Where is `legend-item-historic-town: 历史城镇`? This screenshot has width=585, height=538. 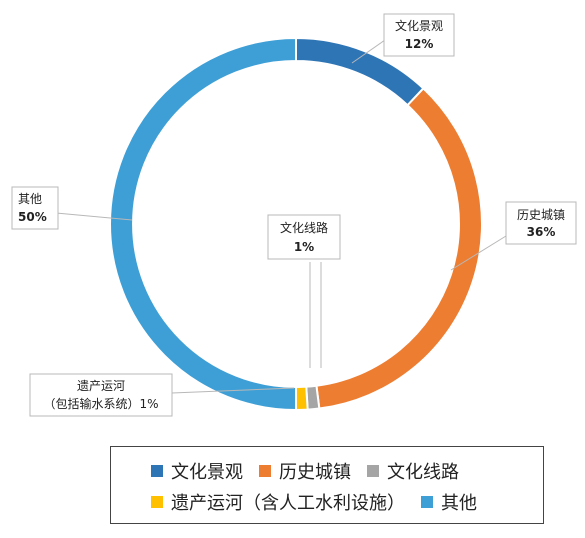
legend-item-historic-town: 历史城镇 is located at coordinates (305, 471).